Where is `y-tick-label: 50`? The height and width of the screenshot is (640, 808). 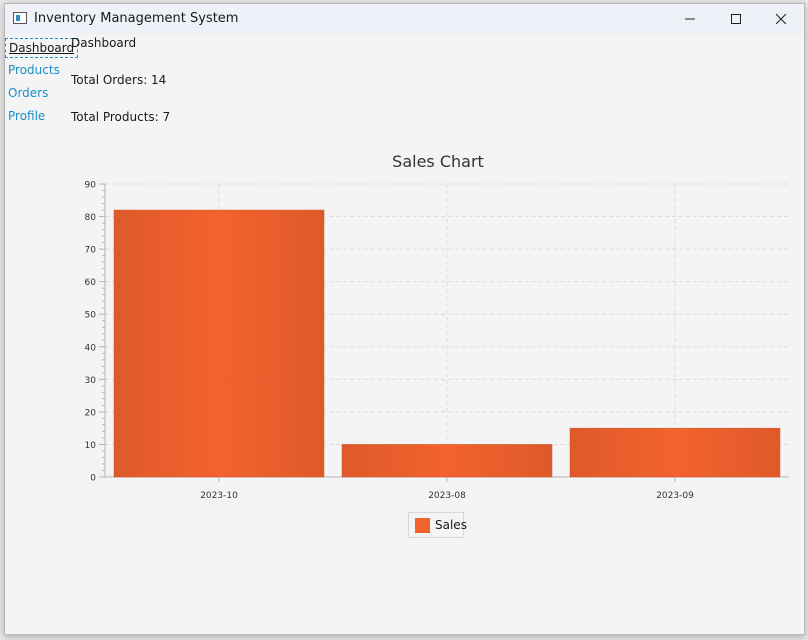
y-tick-label: 50 is located at coordinates (91, 316).